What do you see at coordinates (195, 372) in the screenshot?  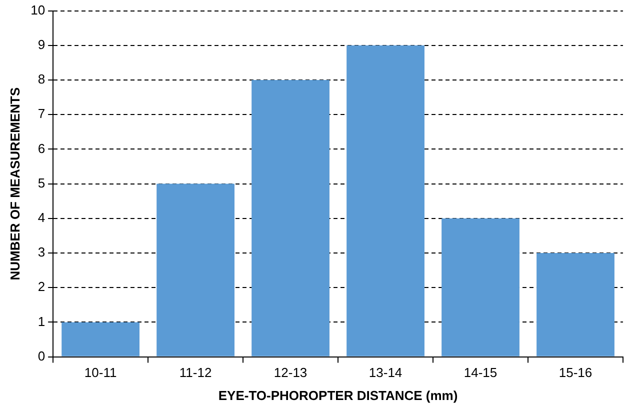 I see `x-tick-label: 11-12` at bounding box center [195, 372].